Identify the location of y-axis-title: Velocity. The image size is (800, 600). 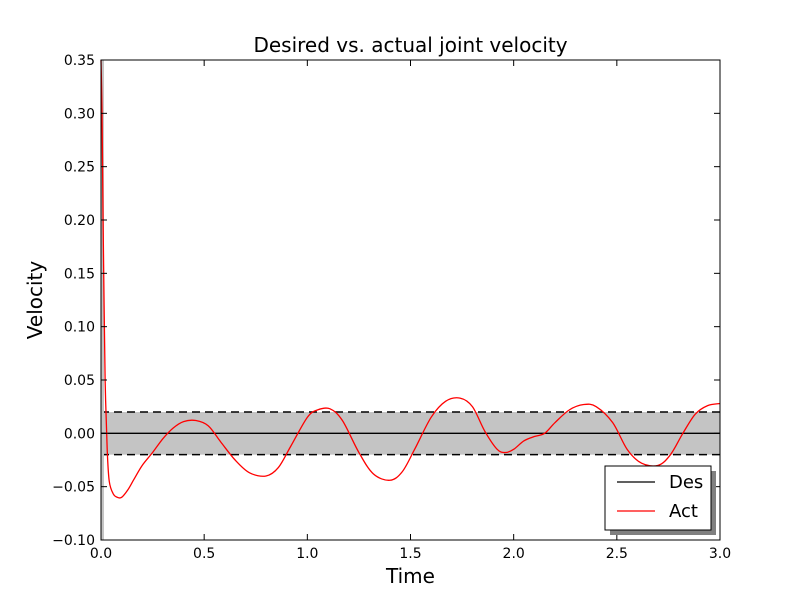
(35, 300).